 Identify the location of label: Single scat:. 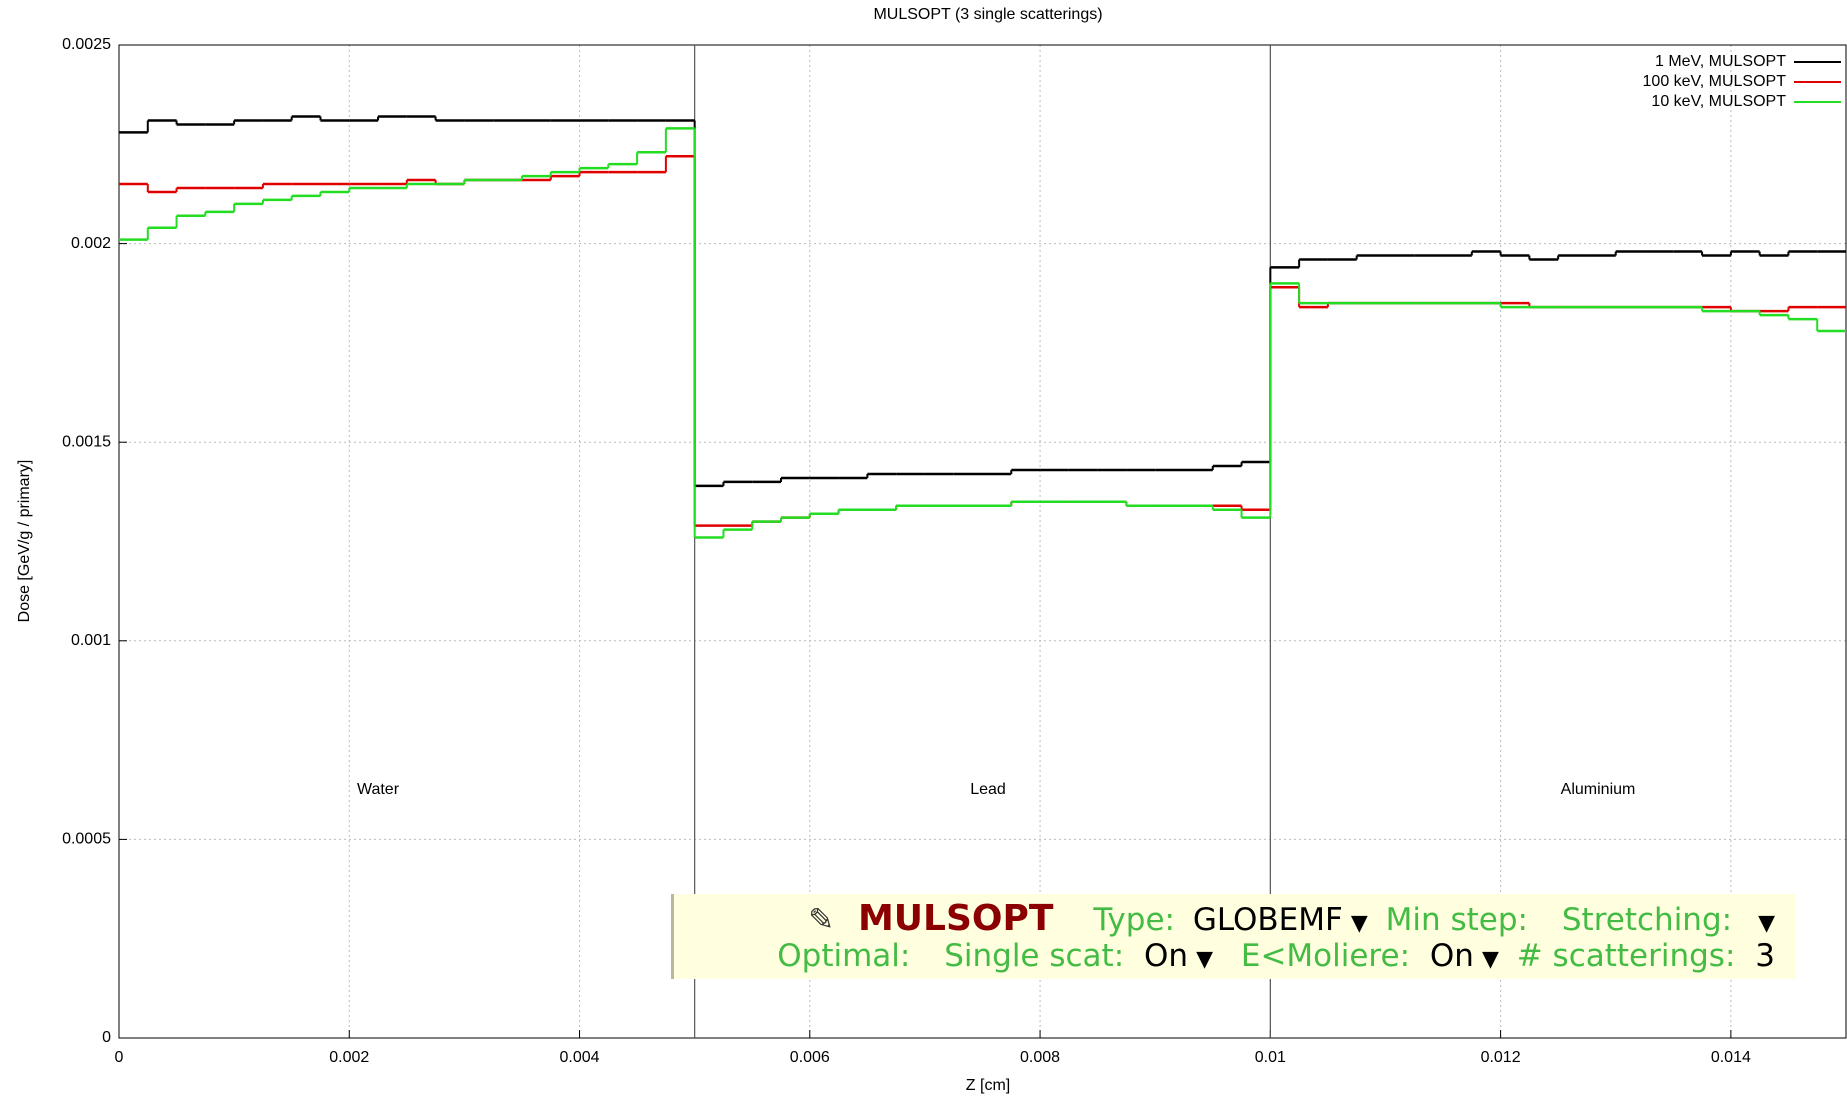
(1034, 956).